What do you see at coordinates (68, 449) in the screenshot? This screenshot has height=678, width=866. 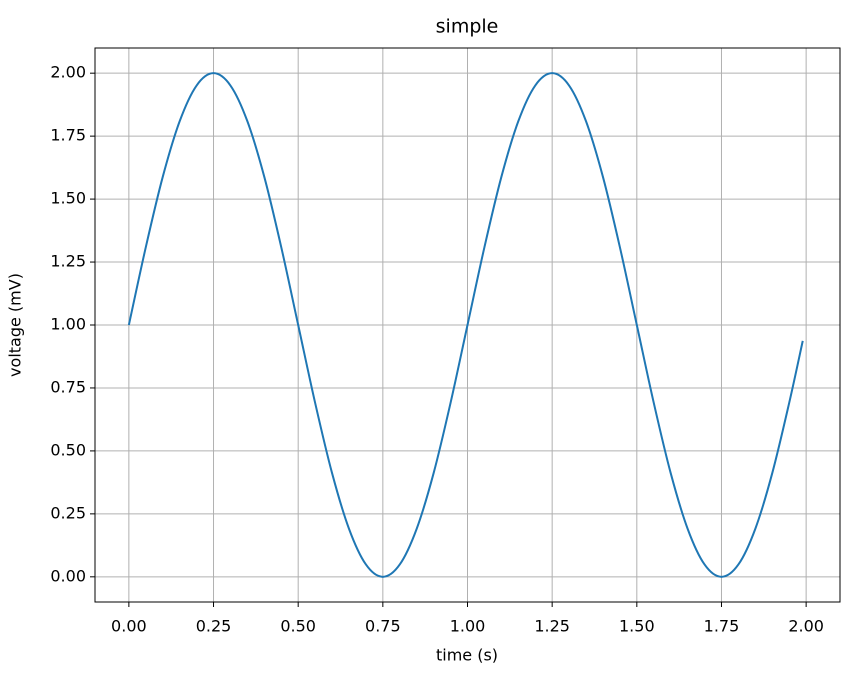 I see `y-tick-label: 0.50` at bounding box center [68, 449].